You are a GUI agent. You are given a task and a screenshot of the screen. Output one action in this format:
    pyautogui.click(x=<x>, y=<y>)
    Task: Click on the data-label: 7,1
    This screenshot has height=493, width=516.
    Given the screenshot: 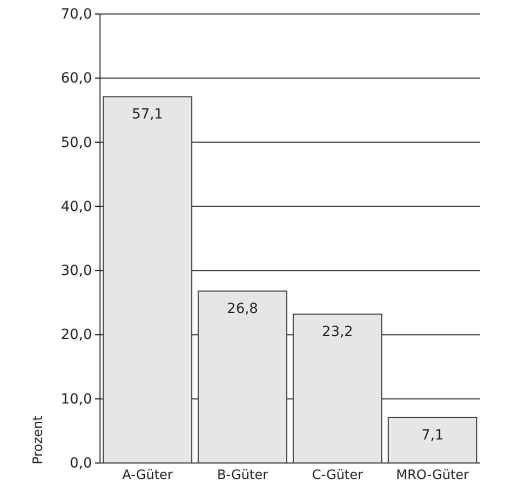 What is the action you would take?
    pyautogui.click(x=432, y=435)
    